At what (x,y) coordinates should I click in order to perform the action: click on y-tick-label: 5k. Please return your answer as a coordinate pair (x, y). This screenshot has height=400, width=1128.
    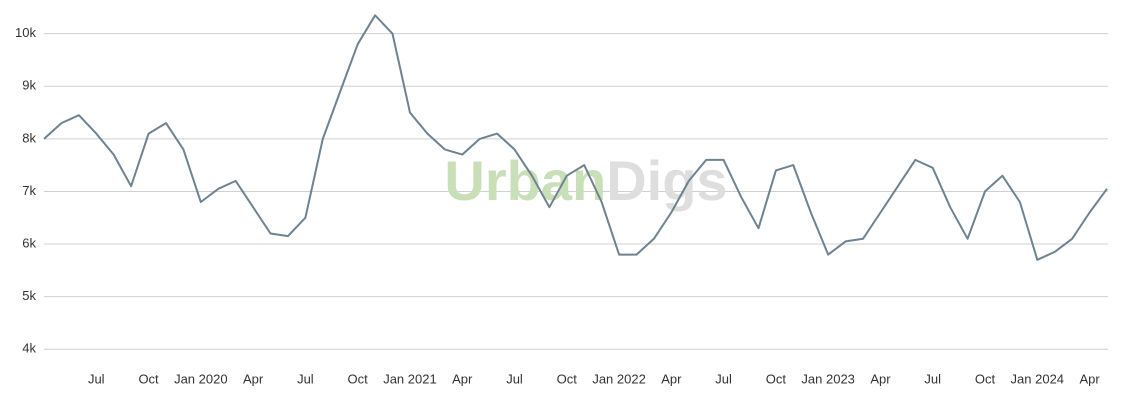
    Looking at the image, I should click on (29, 295).